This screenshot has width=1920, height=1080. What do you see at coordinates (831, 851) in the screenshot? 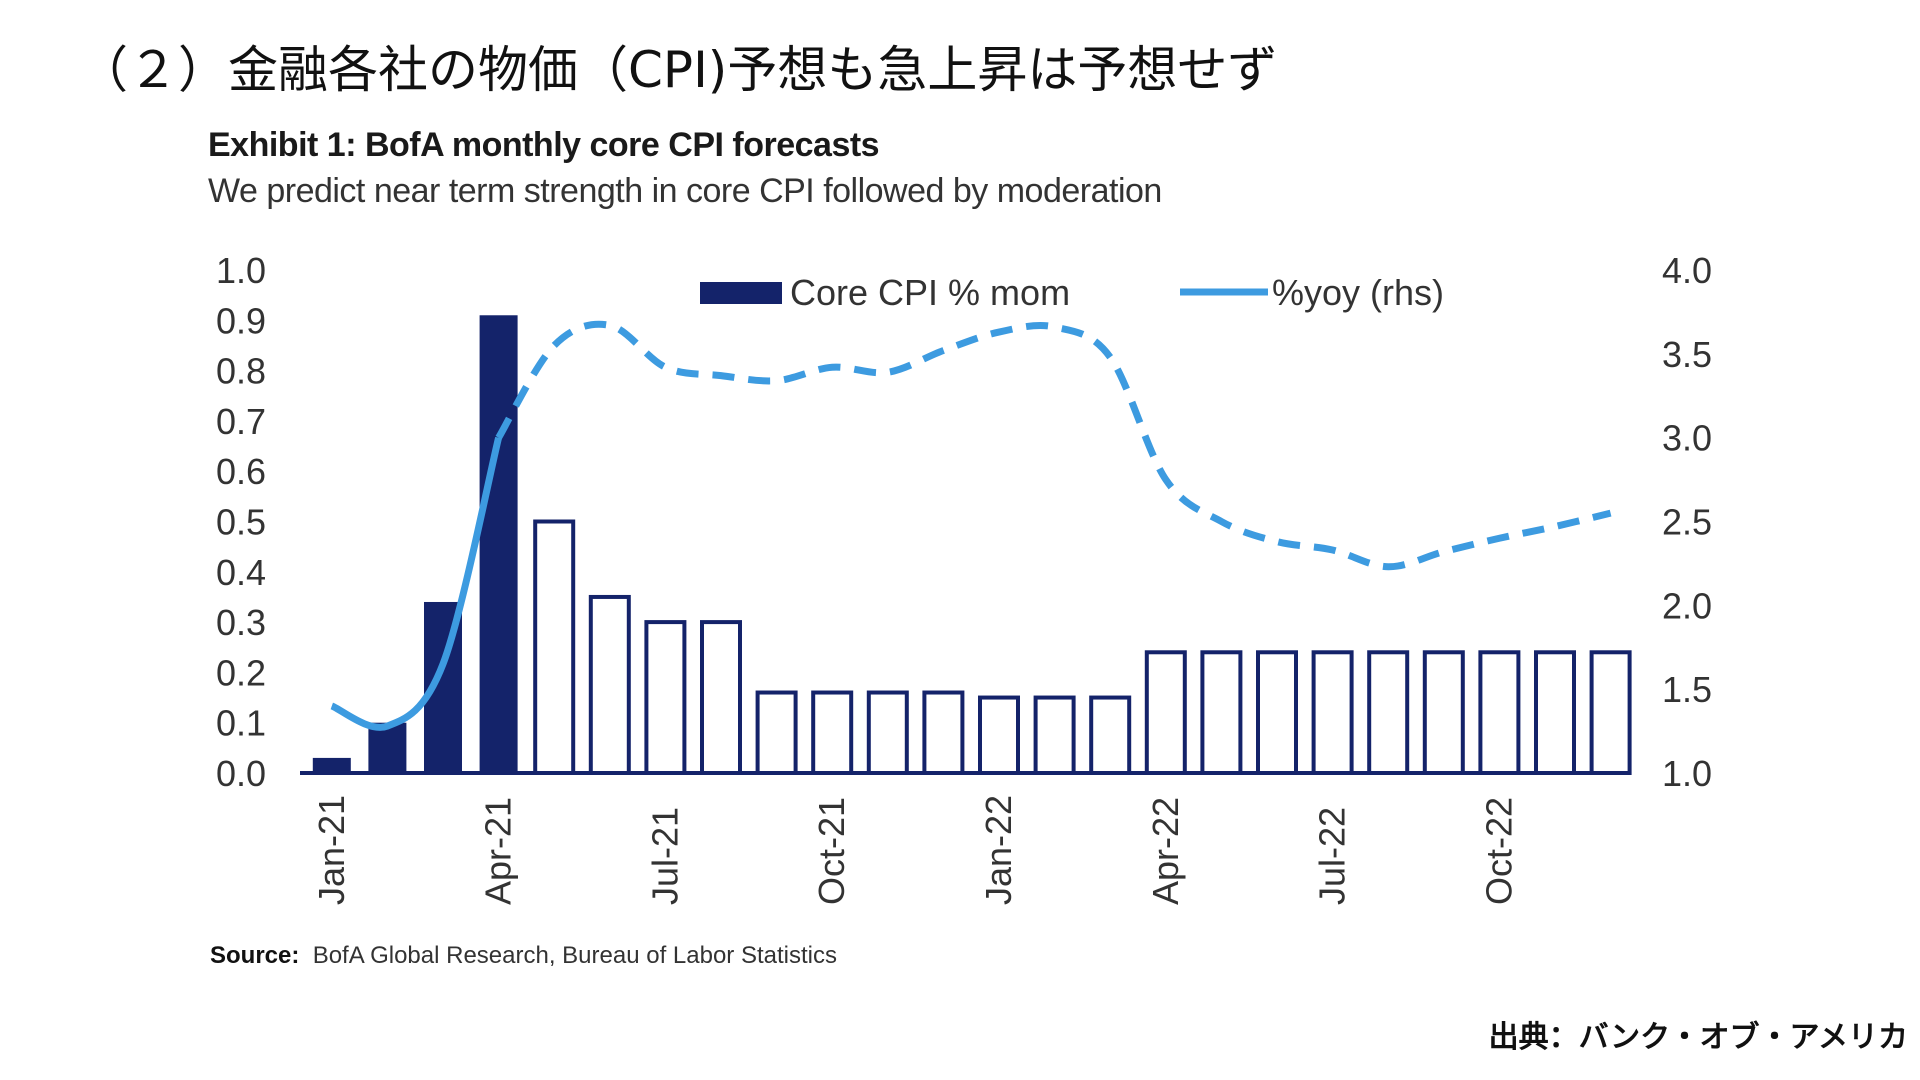
I see `x-tick-label: Oct-21` at bounding box center [831, 851].